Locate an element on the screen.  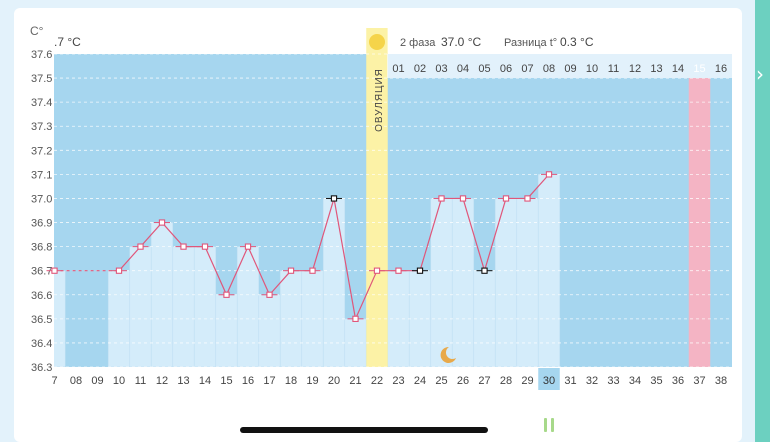
phase2-day-label: 05 is located at coordinates (484, 69).